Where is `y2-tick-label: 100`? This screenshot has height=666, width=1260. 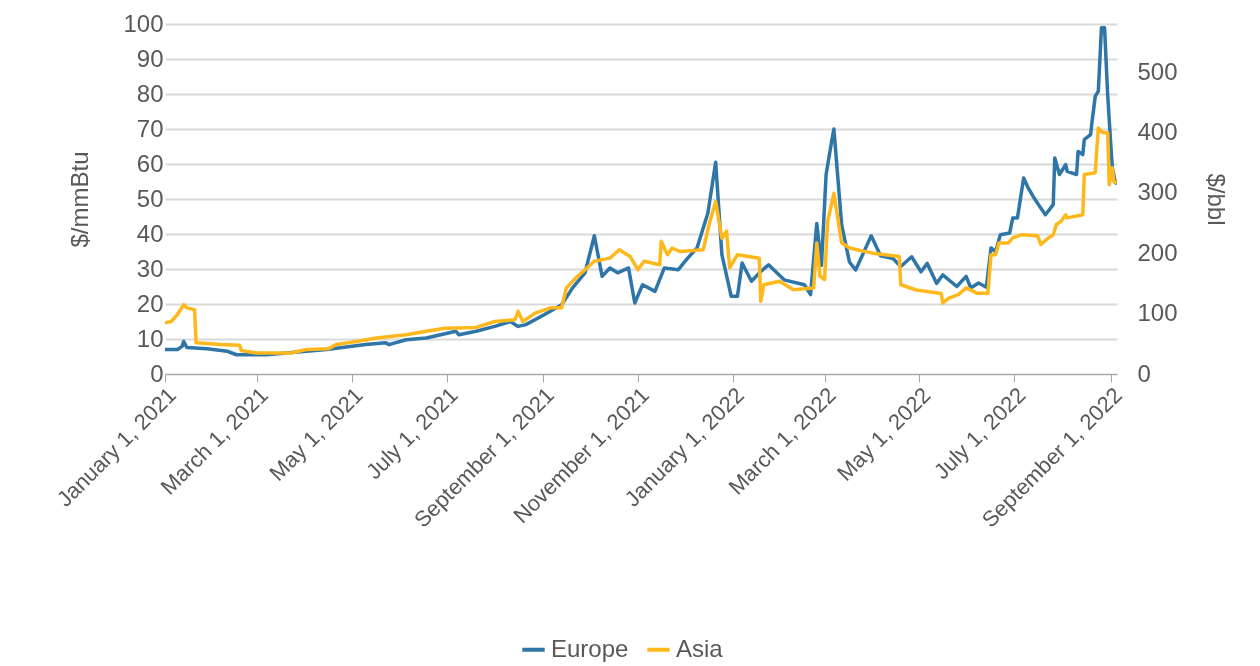
y2-tick-label: 100 is located at coordinates (1157, 313).